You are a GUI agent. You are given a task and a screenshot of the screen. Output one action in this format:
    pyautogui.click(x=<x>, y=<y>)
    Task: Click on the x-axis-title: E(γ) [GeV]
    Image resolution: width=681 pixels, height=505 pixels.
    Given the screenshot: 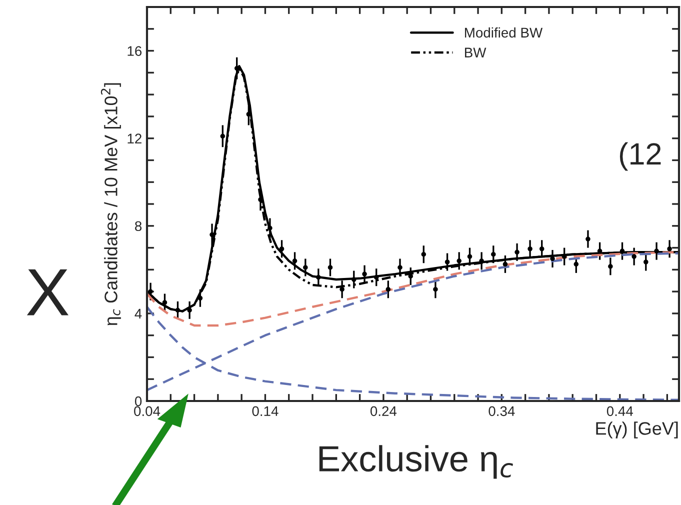 What is the action you would take?
    pyautogui.click(x=637, y=430)
    